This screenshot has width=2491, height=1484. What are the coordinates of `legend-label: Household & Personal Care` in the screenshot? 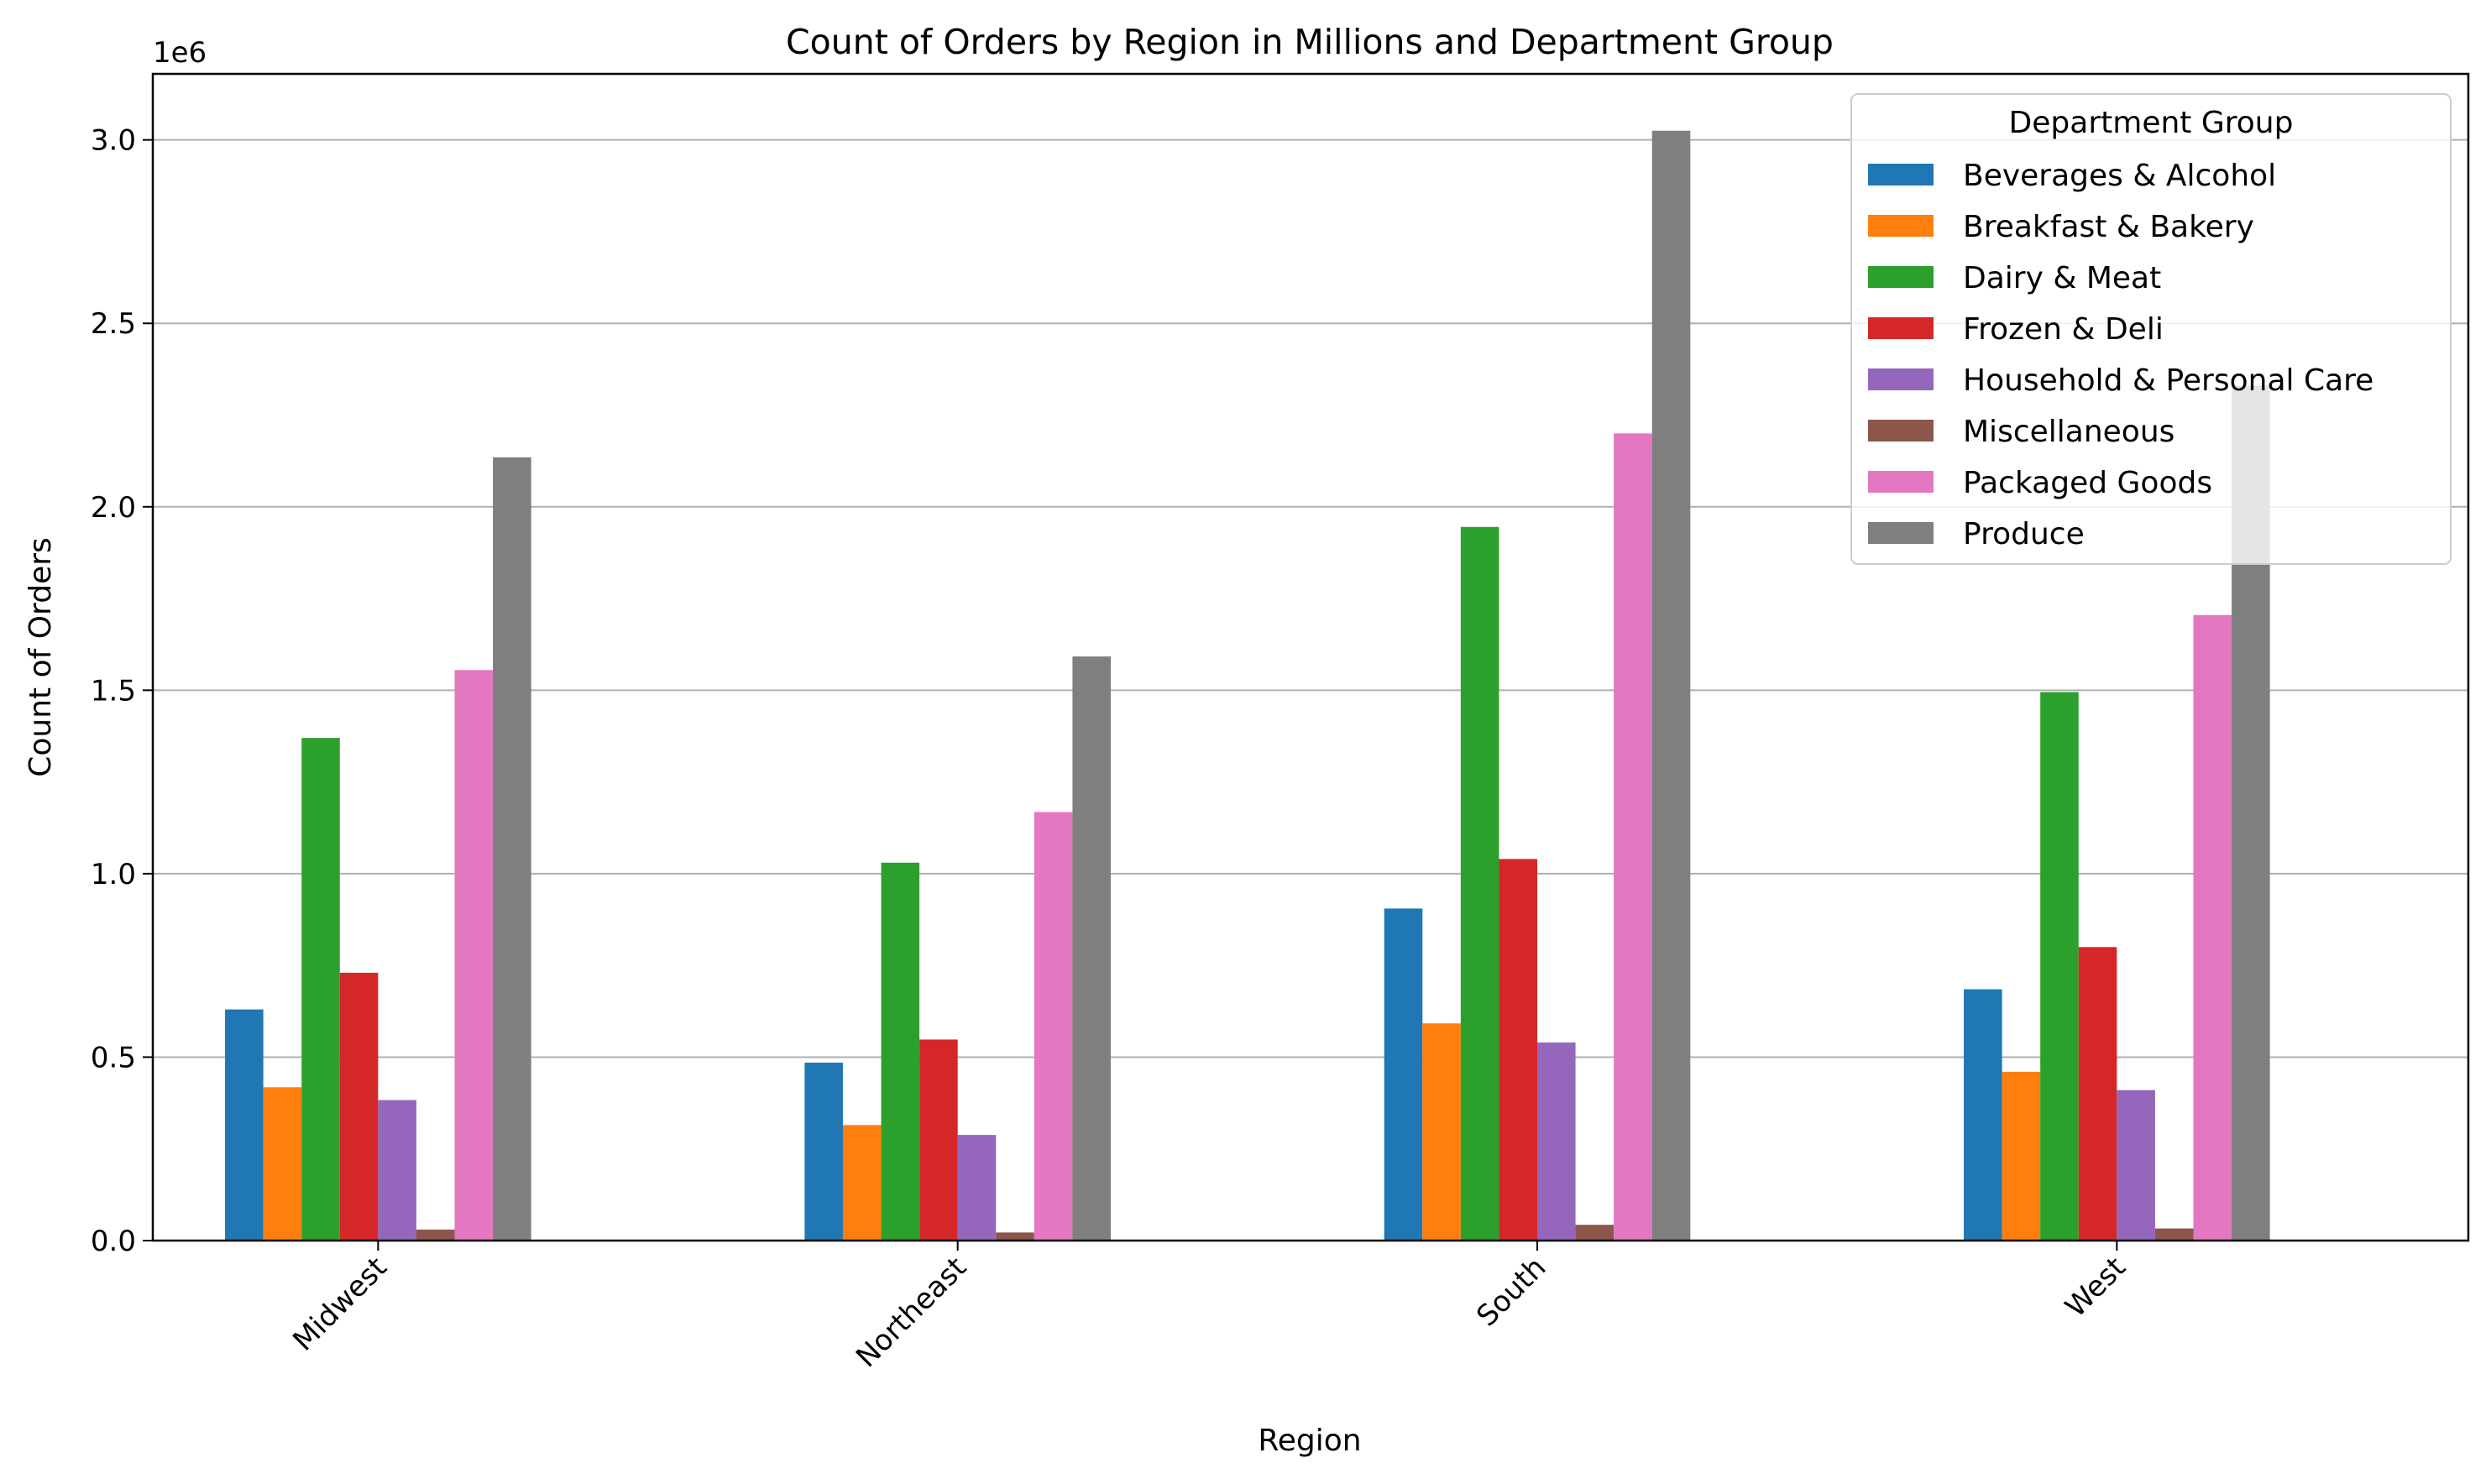 It's located at (2168, 380).